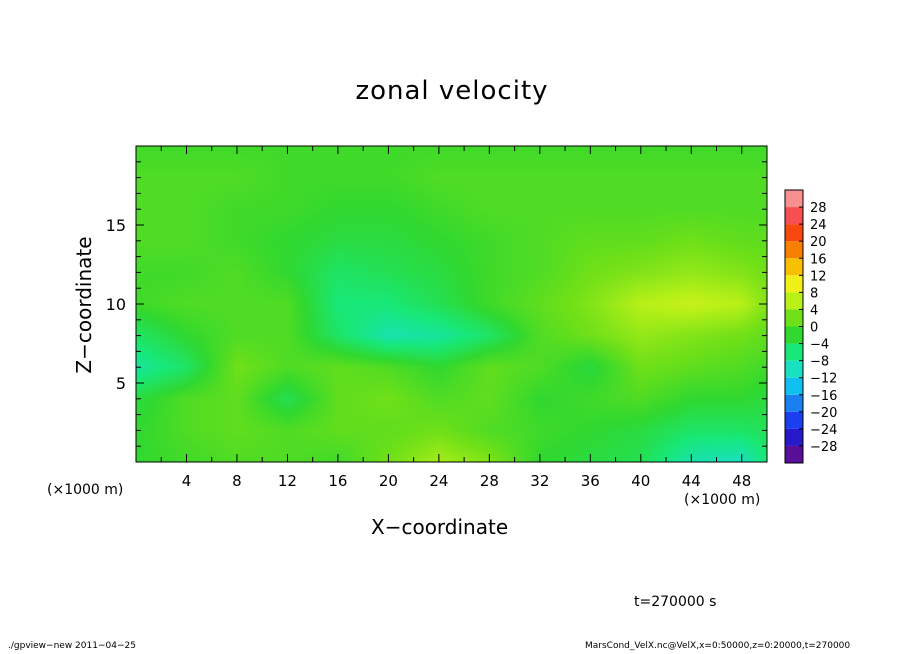 The height and width of the screenshot is (654, 904). I want to click on x-tick-label: 4, so click(187, 481).